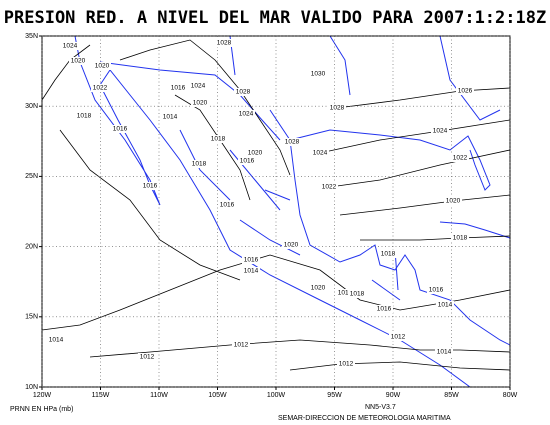 The height and width of the screenshot is (425, 550). I want to click on y-tick-label: 30N, so click(31, 106).